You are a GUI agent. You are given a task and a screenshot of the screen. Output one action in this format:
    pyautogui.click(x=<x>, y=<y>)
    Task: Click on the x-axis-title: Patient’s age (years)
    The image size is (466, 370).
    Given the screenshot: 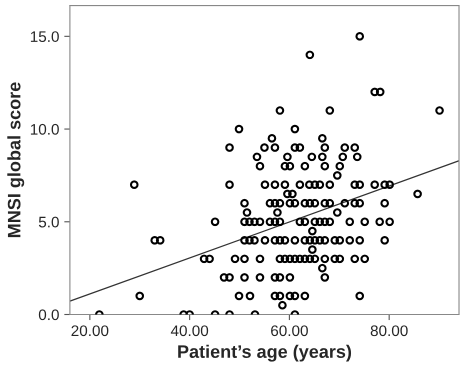 What is the action you would take?
    pyautogui.click(x=265, y=353)
    